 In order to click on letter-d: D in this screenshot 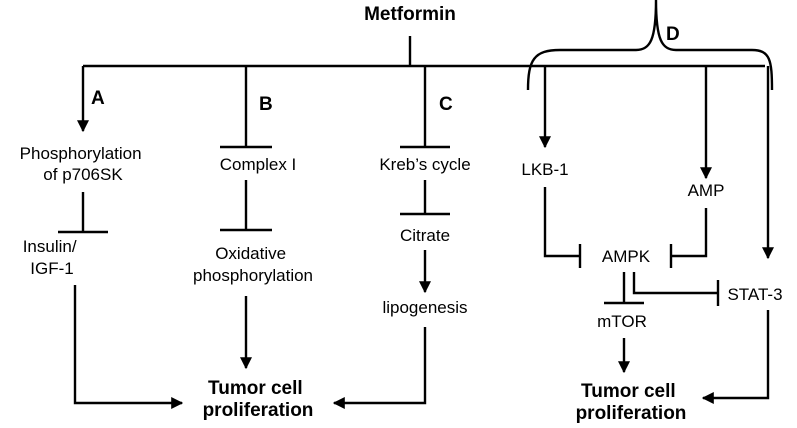, I will do `click(673, 34)`.